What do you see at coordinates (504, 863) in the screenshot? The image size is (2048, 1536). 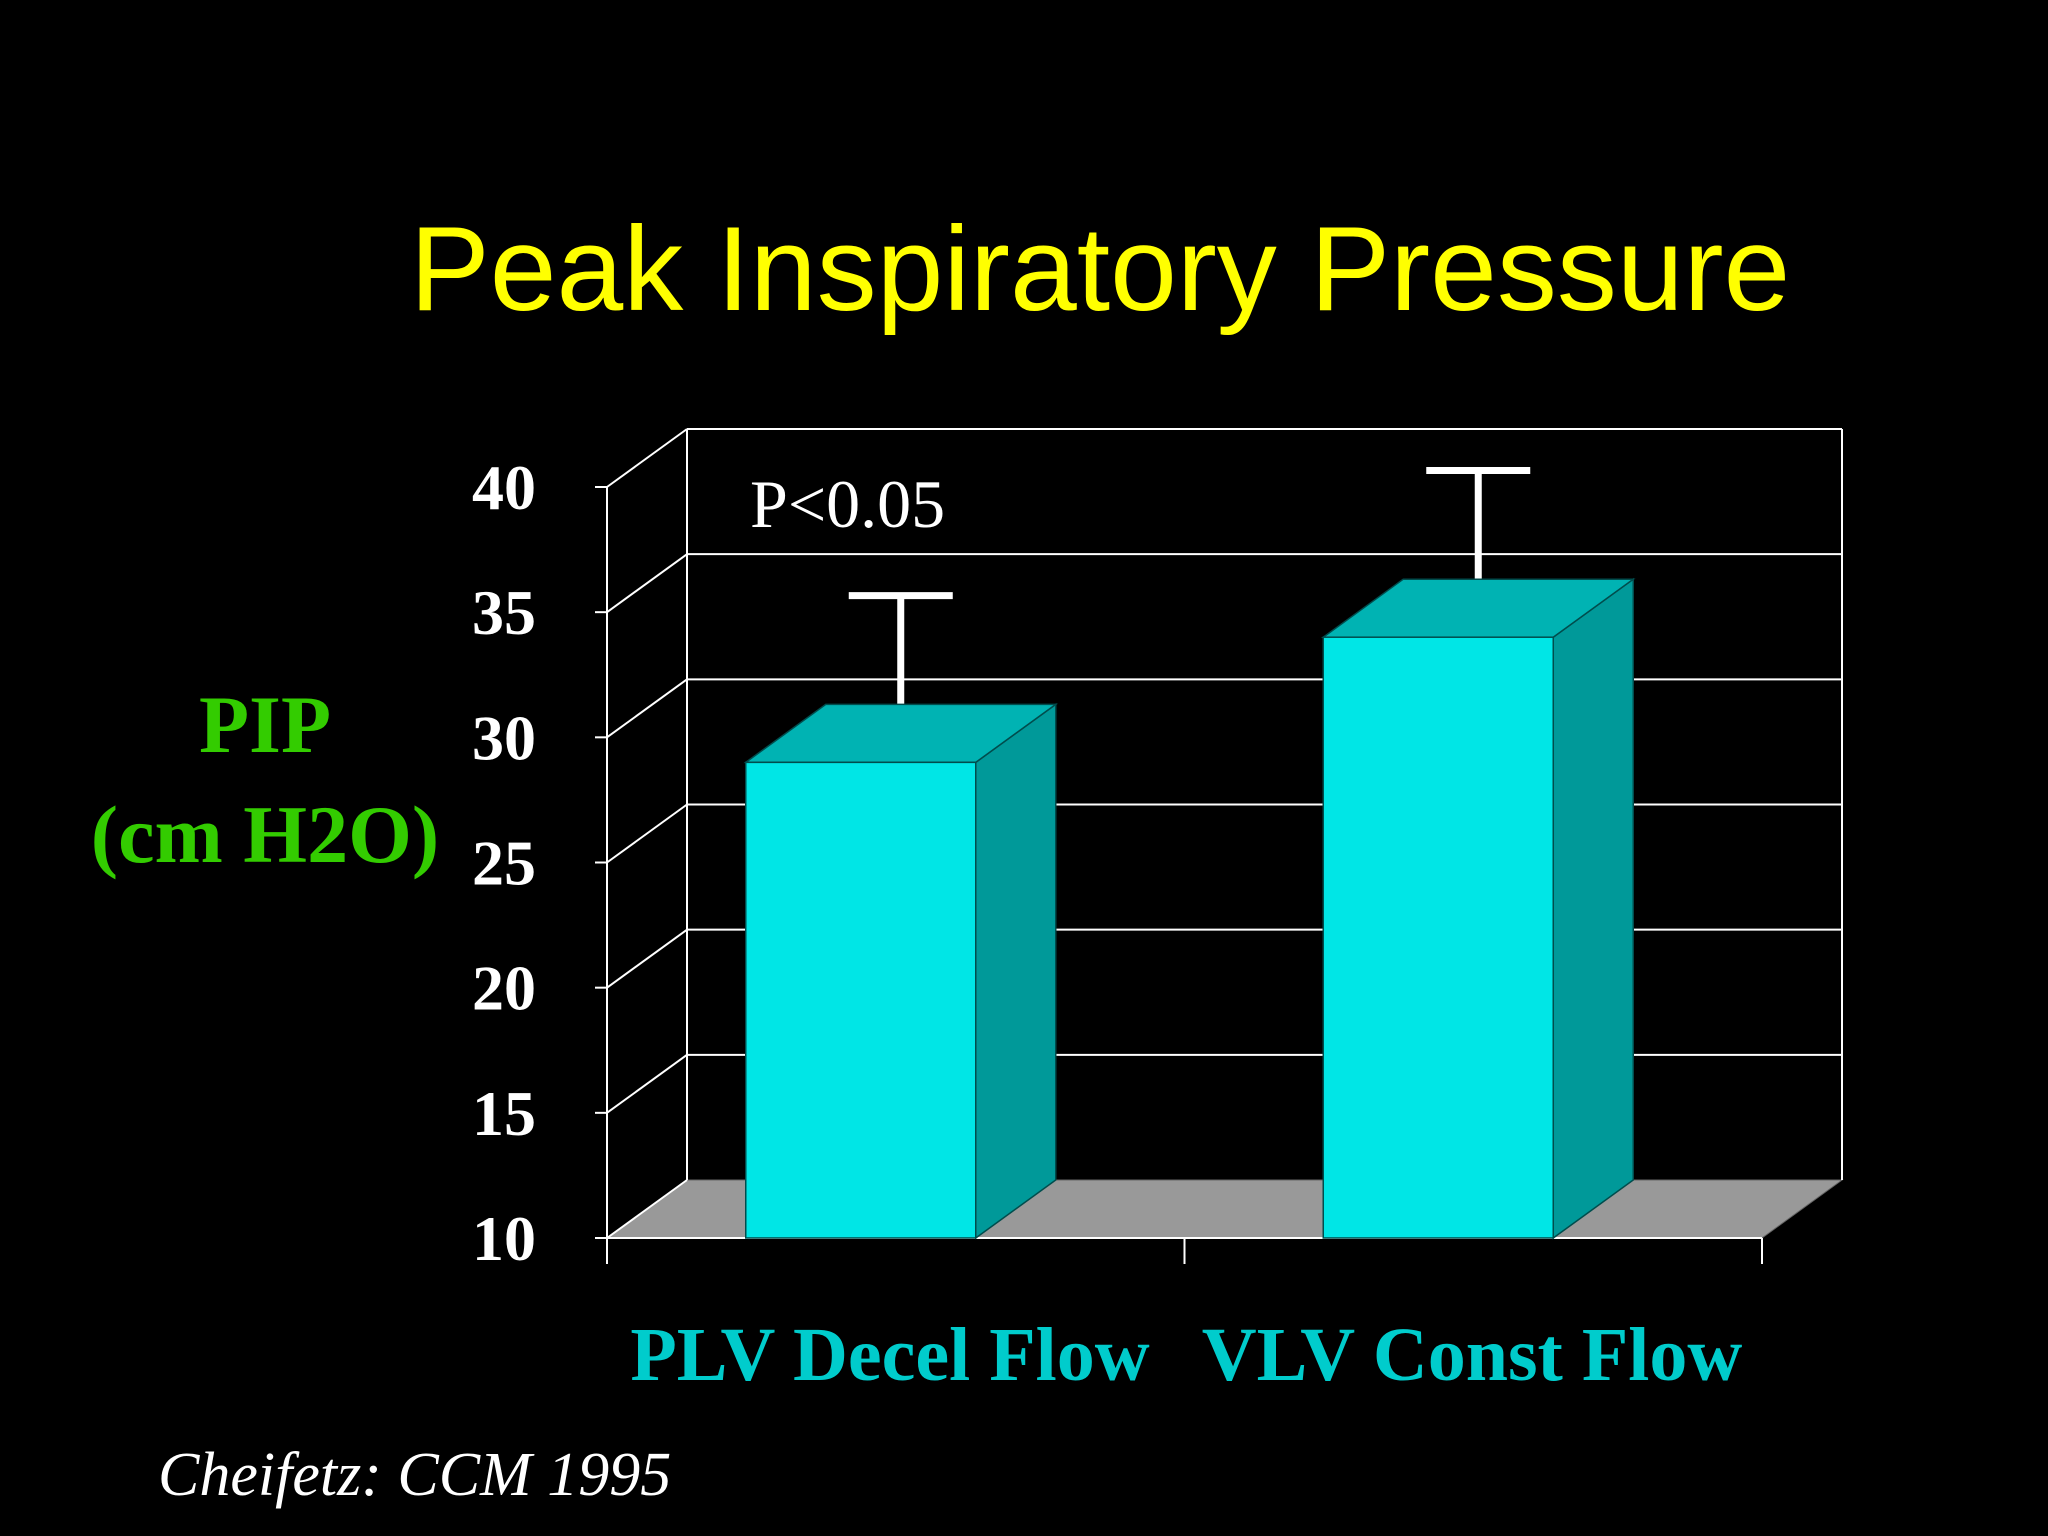 I see `y-tick-label: 25` at bounding box center [504, 863].